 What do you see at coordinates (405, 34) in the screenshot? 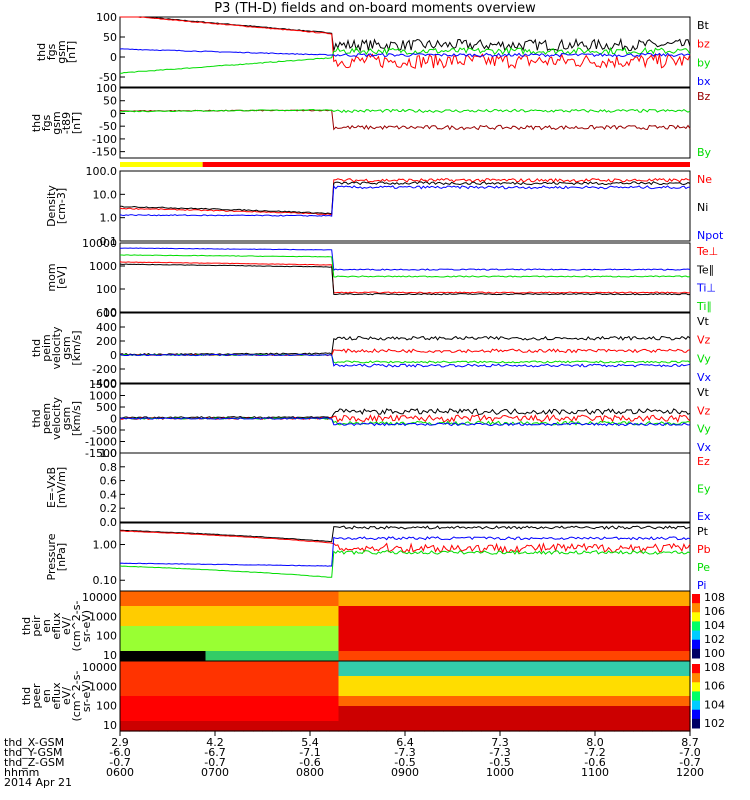
I see `series-Bt` at bounding box center [405, 34].